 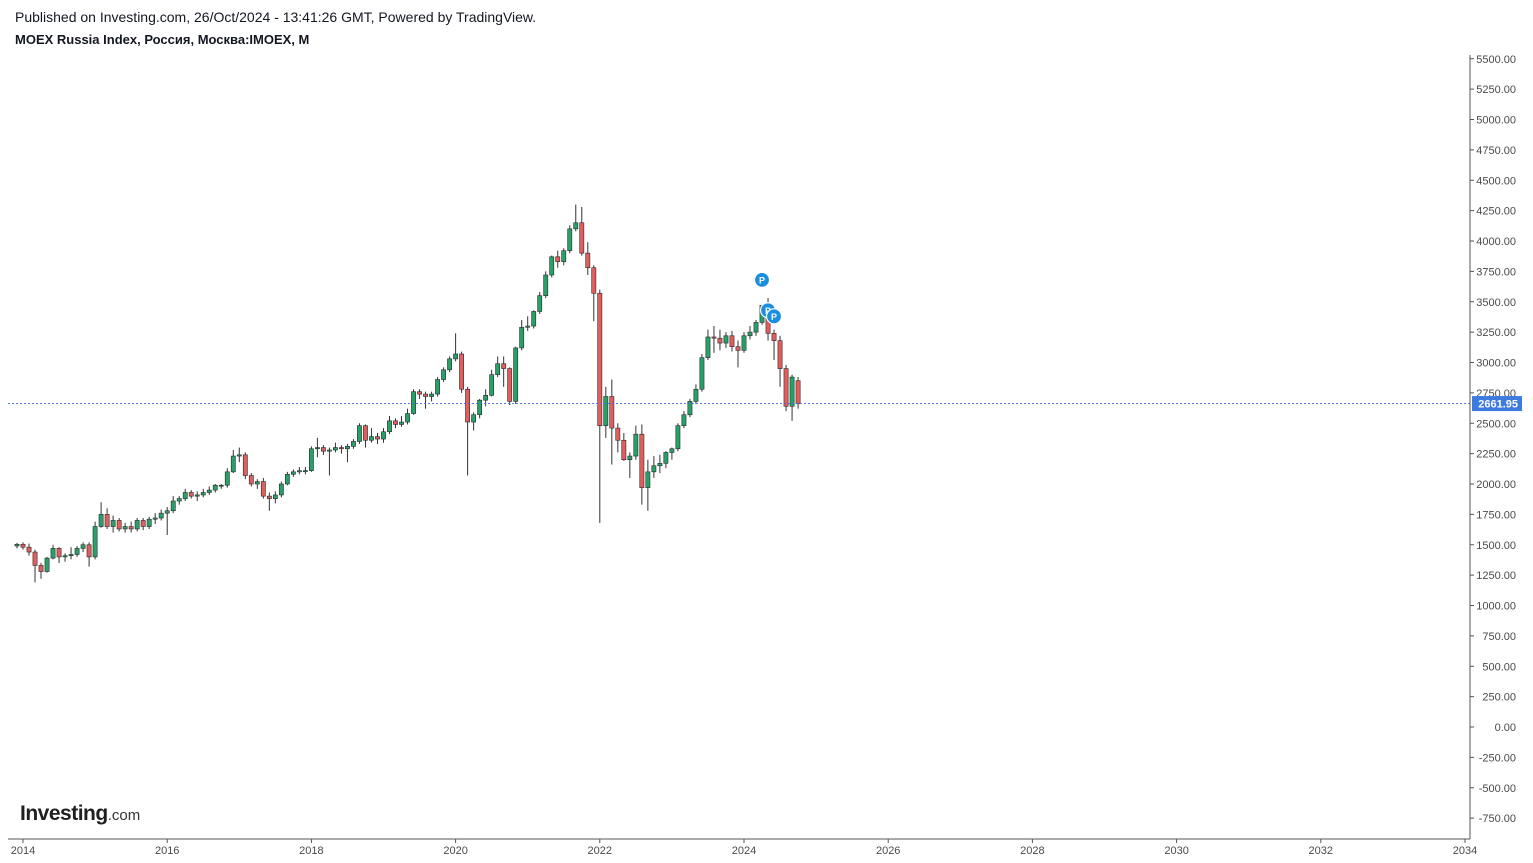 I want to click on price-tick-label: 4500.00, so click(x=1496, y=181).